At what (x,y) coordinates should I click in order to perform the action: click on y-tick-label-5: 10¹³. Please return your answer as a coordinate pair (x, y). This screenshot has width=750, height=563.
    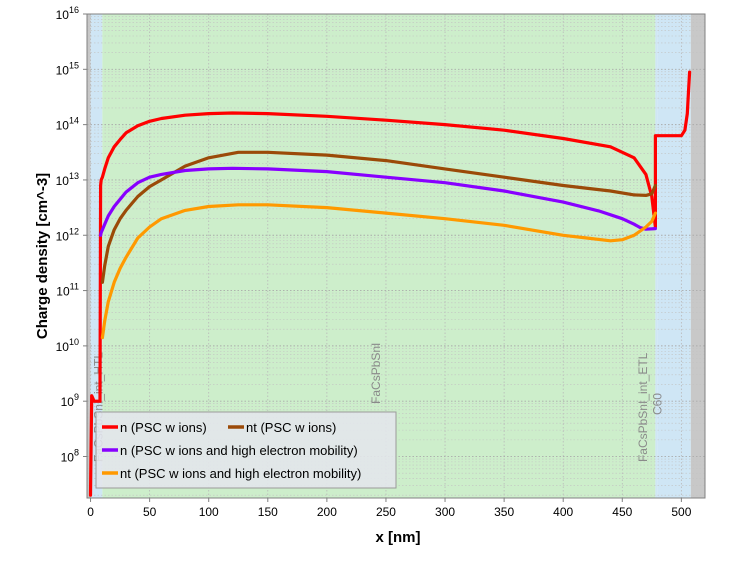
    Looking at the image, I should click on (67, 179).